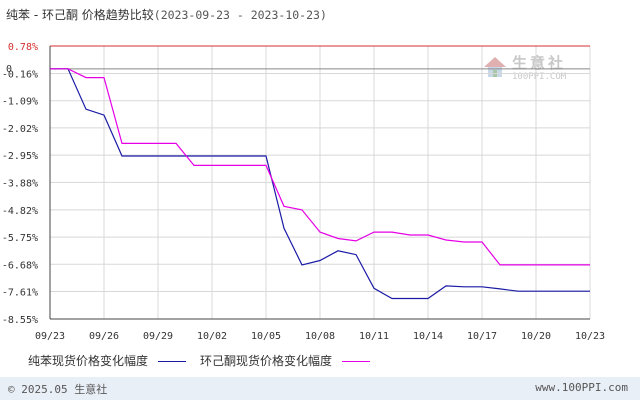  Describe the element at coordinates (20, 156) in the screenshot. I see `y-tick-label: -2.95%` at that location.